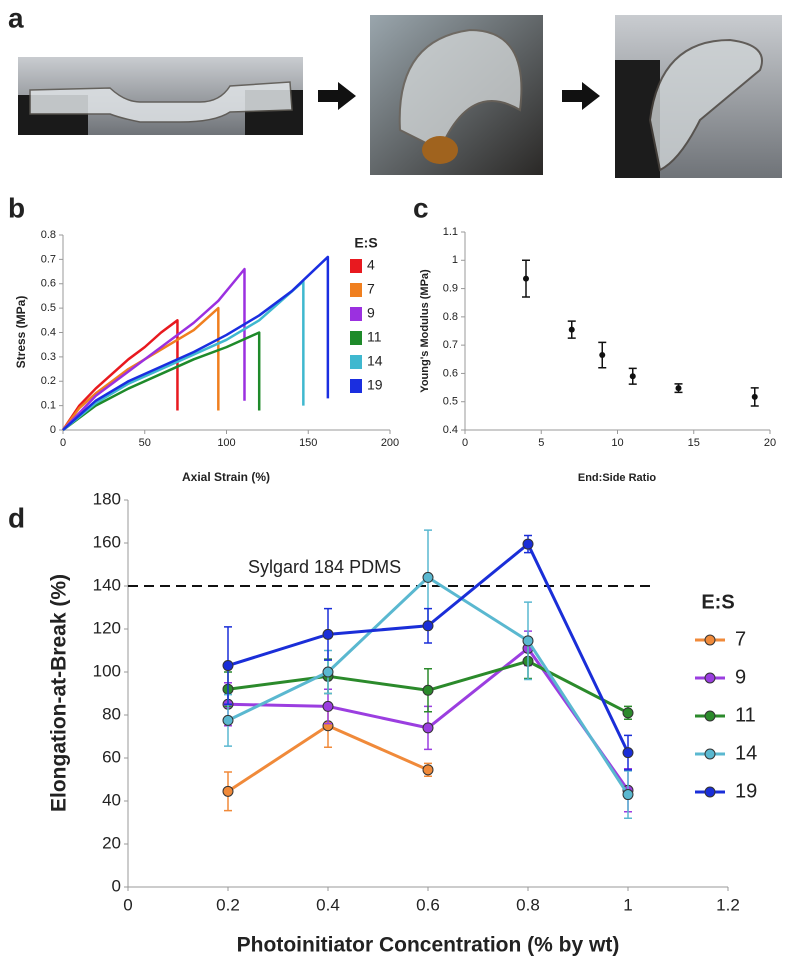 The image size is (800, 973). Describe the element at coordinates (528, 904) in the screenshot. I see `x-tick-label: 0.8` at that location.